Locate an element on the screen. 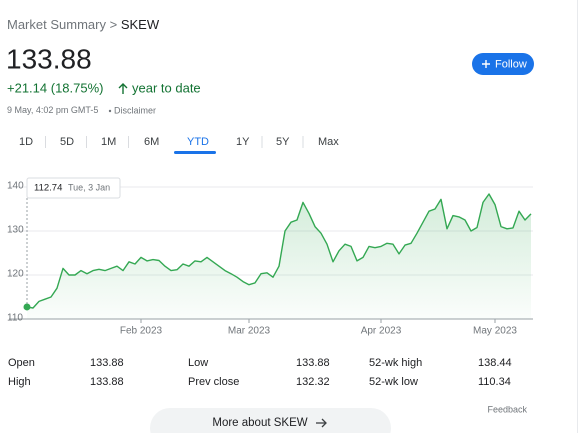 Image resolution: width=580 pixels, height=433 pixels. more-button: More about SKEW is located at coordinates (270, 420).